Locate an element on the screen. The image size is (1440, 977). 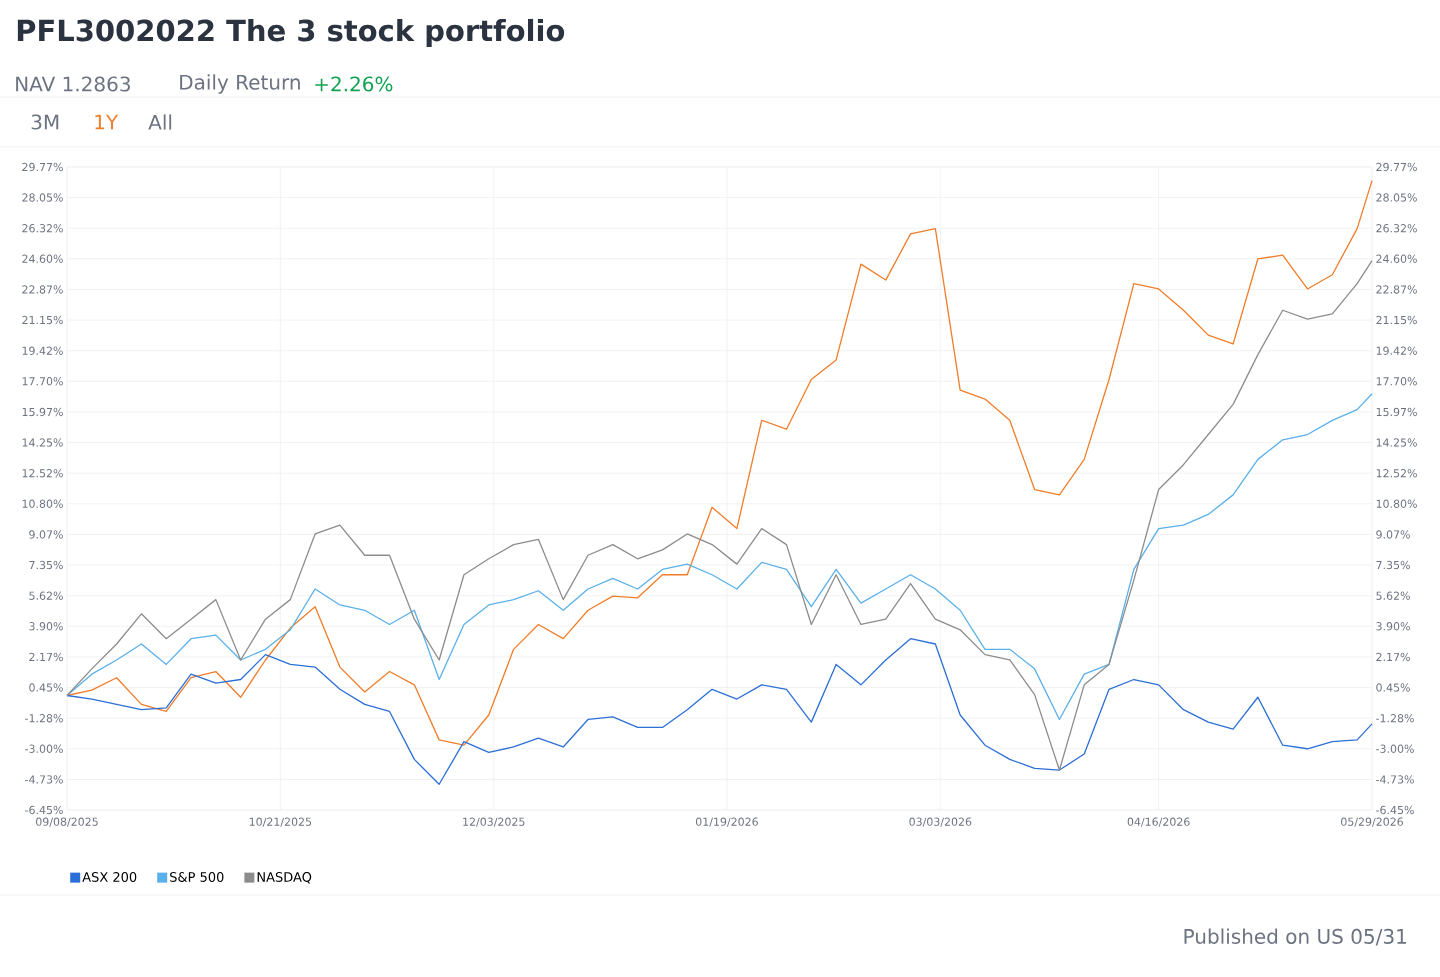
x-tick-label: 04/16/2026 is located at coordinates (1158, 822).